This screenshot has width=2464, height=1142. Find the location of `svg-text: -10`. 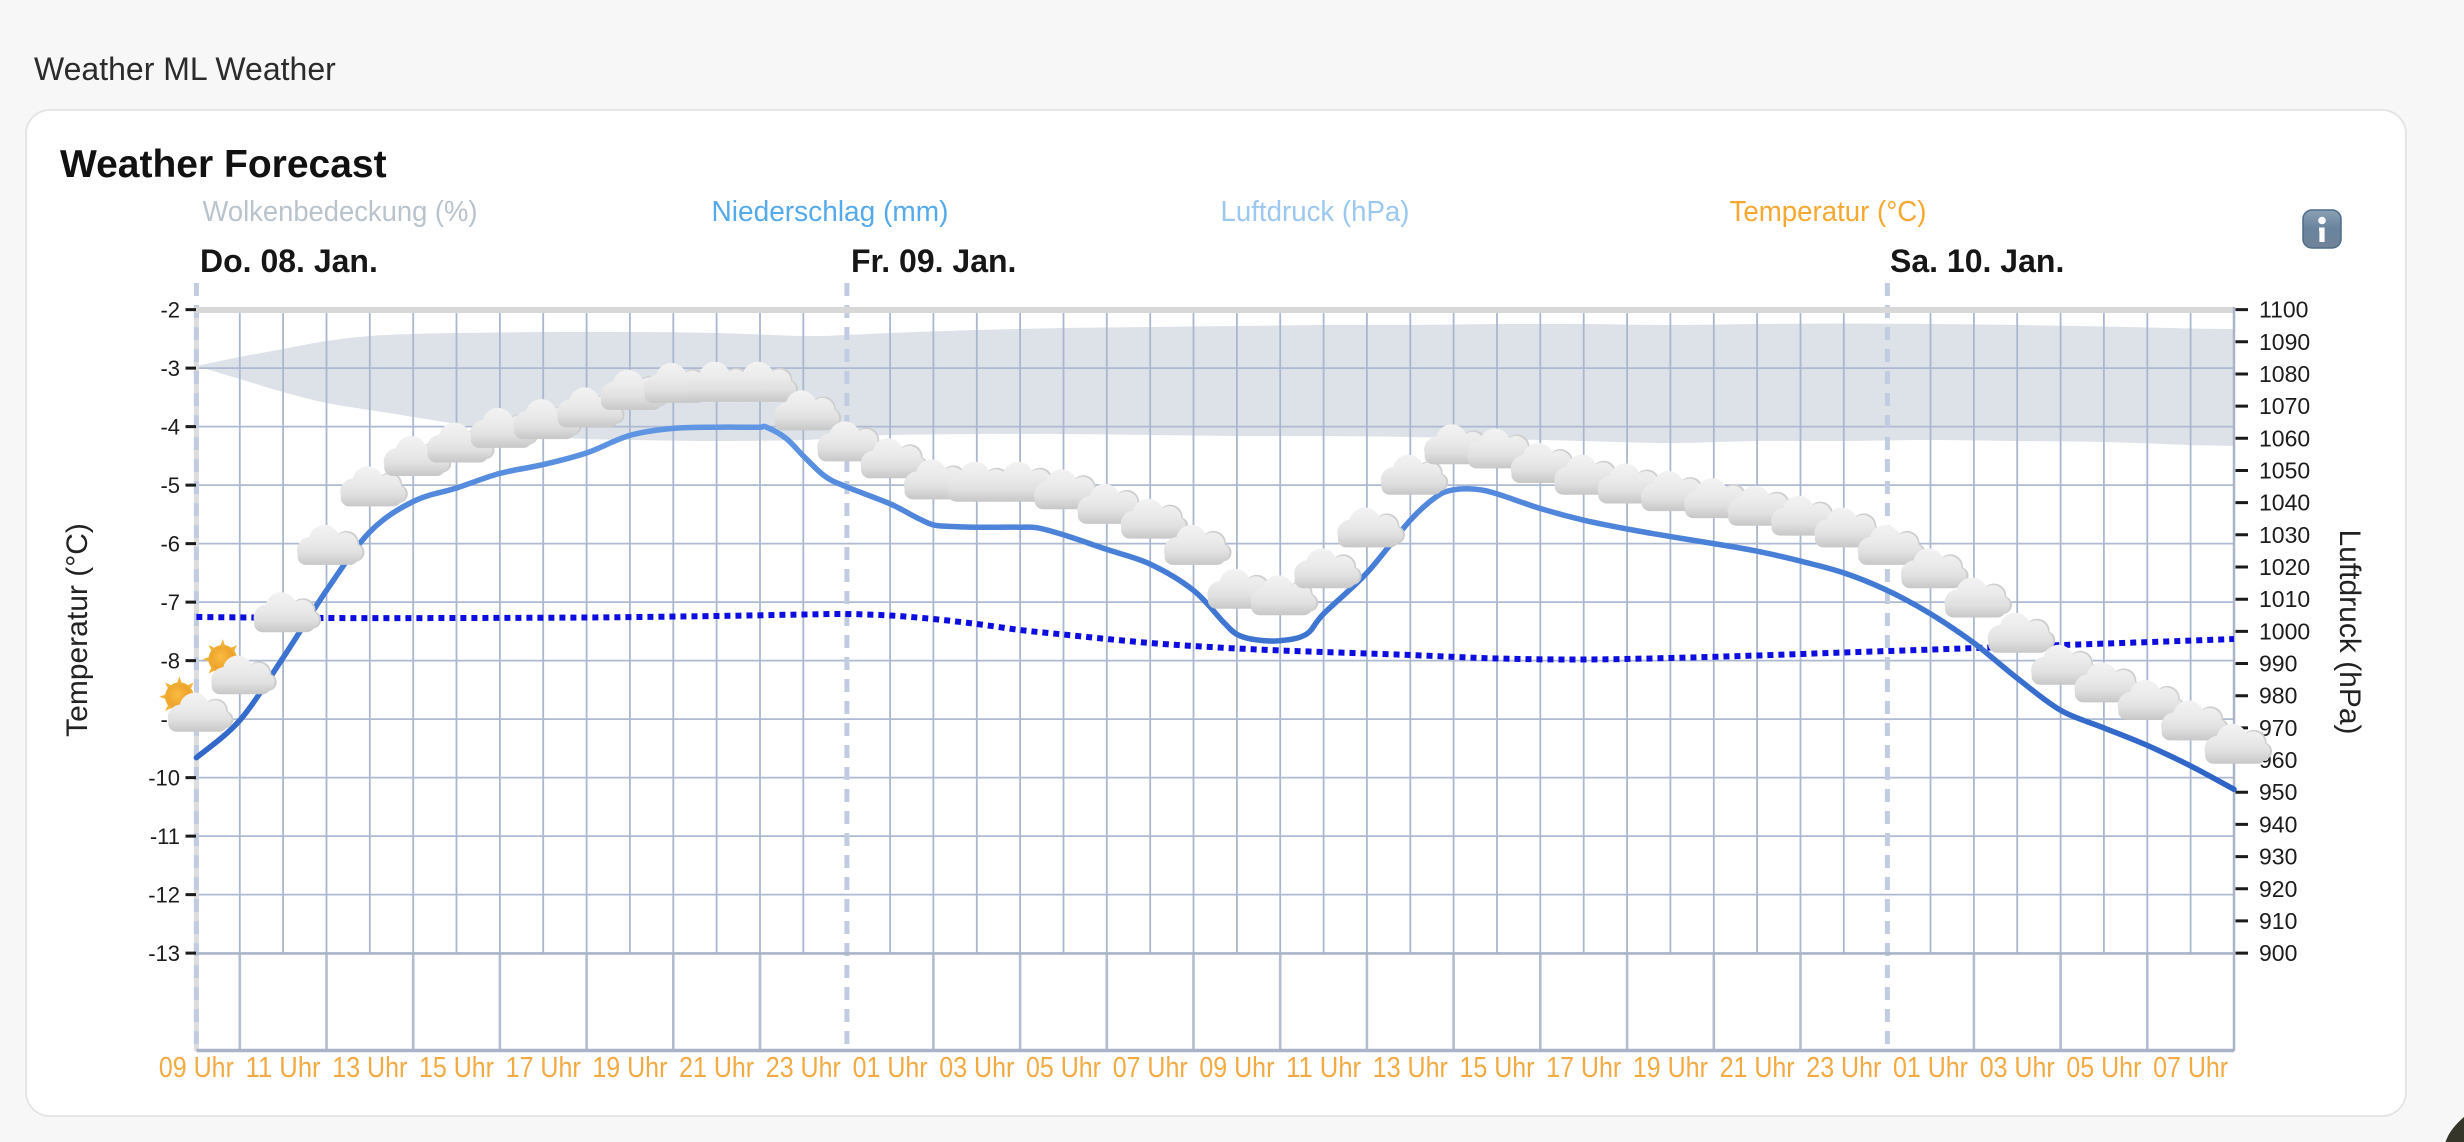

svg-text: -10 is located at coordinates (164, 778).